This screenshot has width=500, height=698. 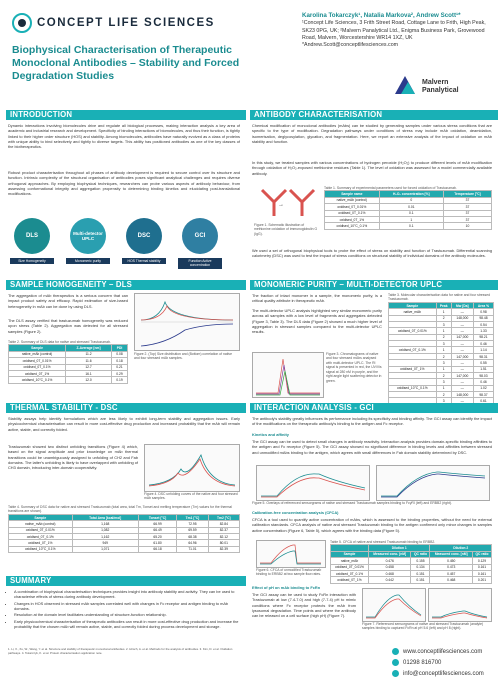 I want to click on contact-web: www.conceptlifesciences.com, so click(x=444, y=651).